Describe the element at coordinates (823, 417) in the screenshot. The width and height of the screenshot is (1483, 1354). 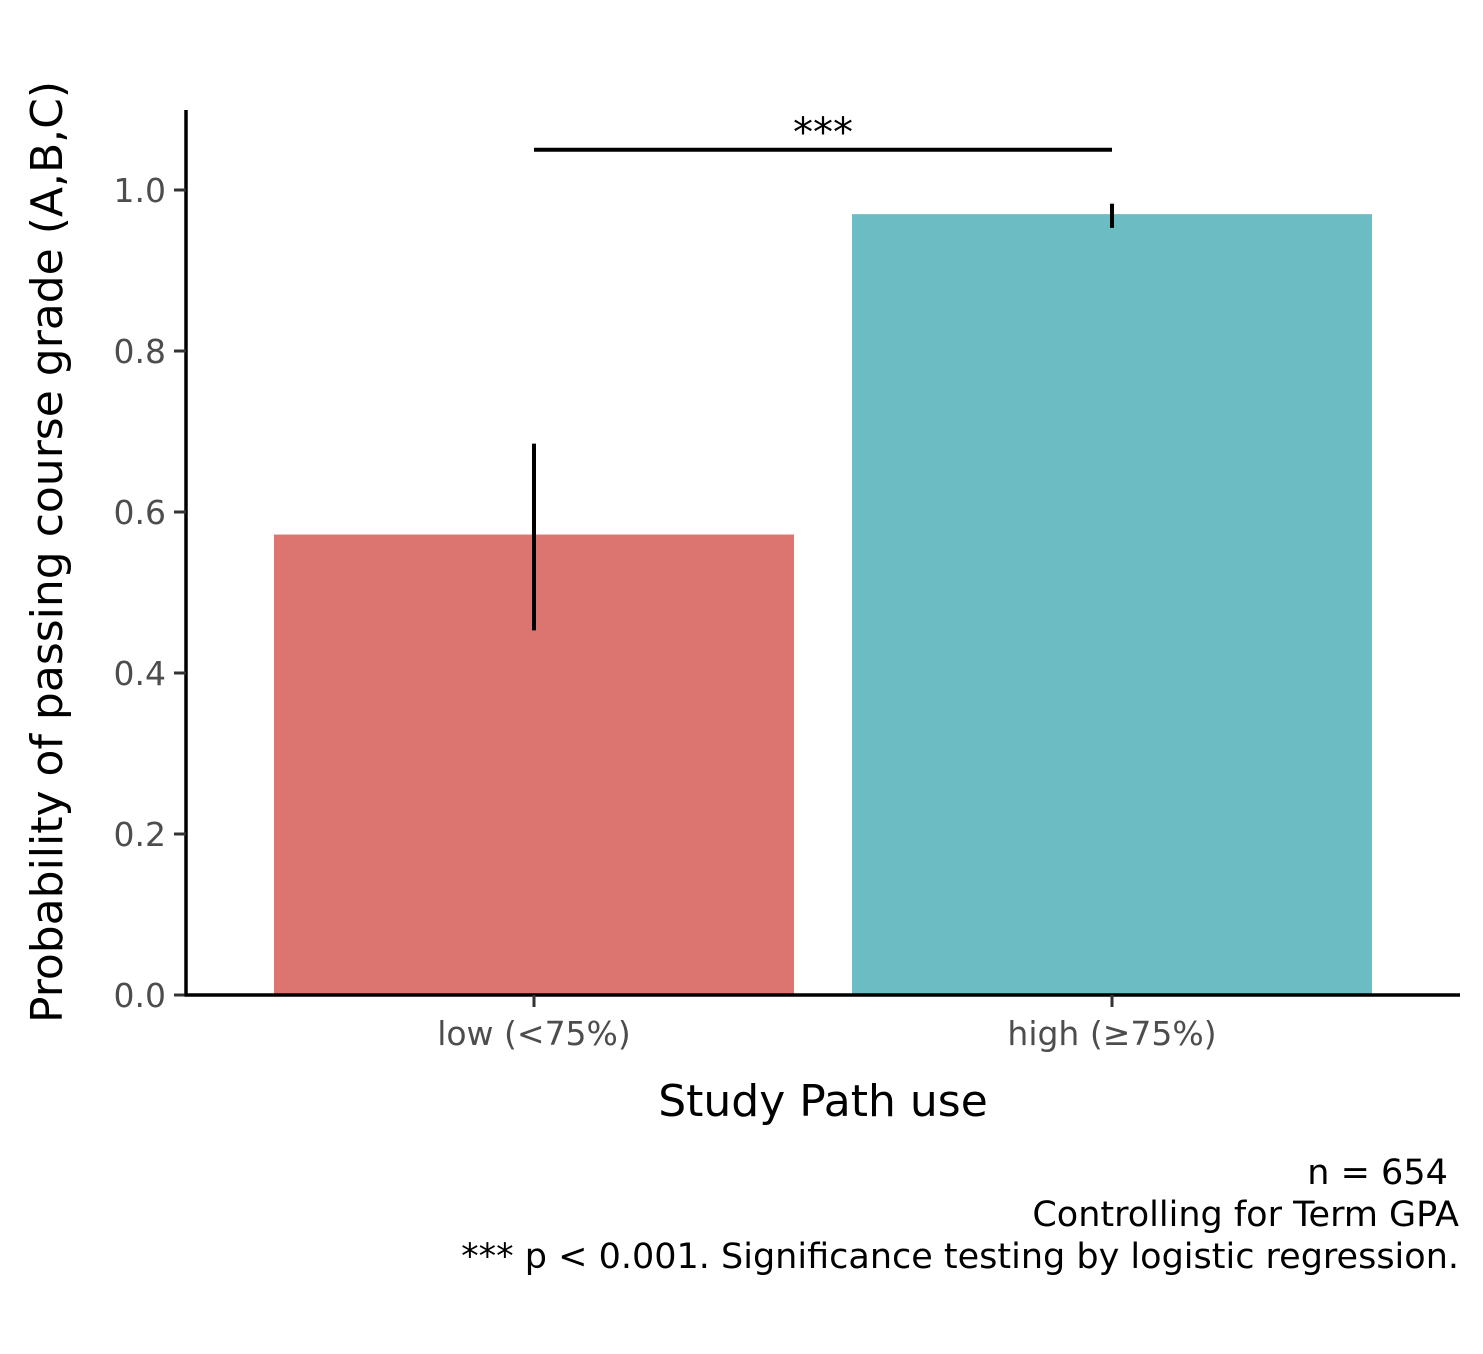
I see `error-bars` at that location.